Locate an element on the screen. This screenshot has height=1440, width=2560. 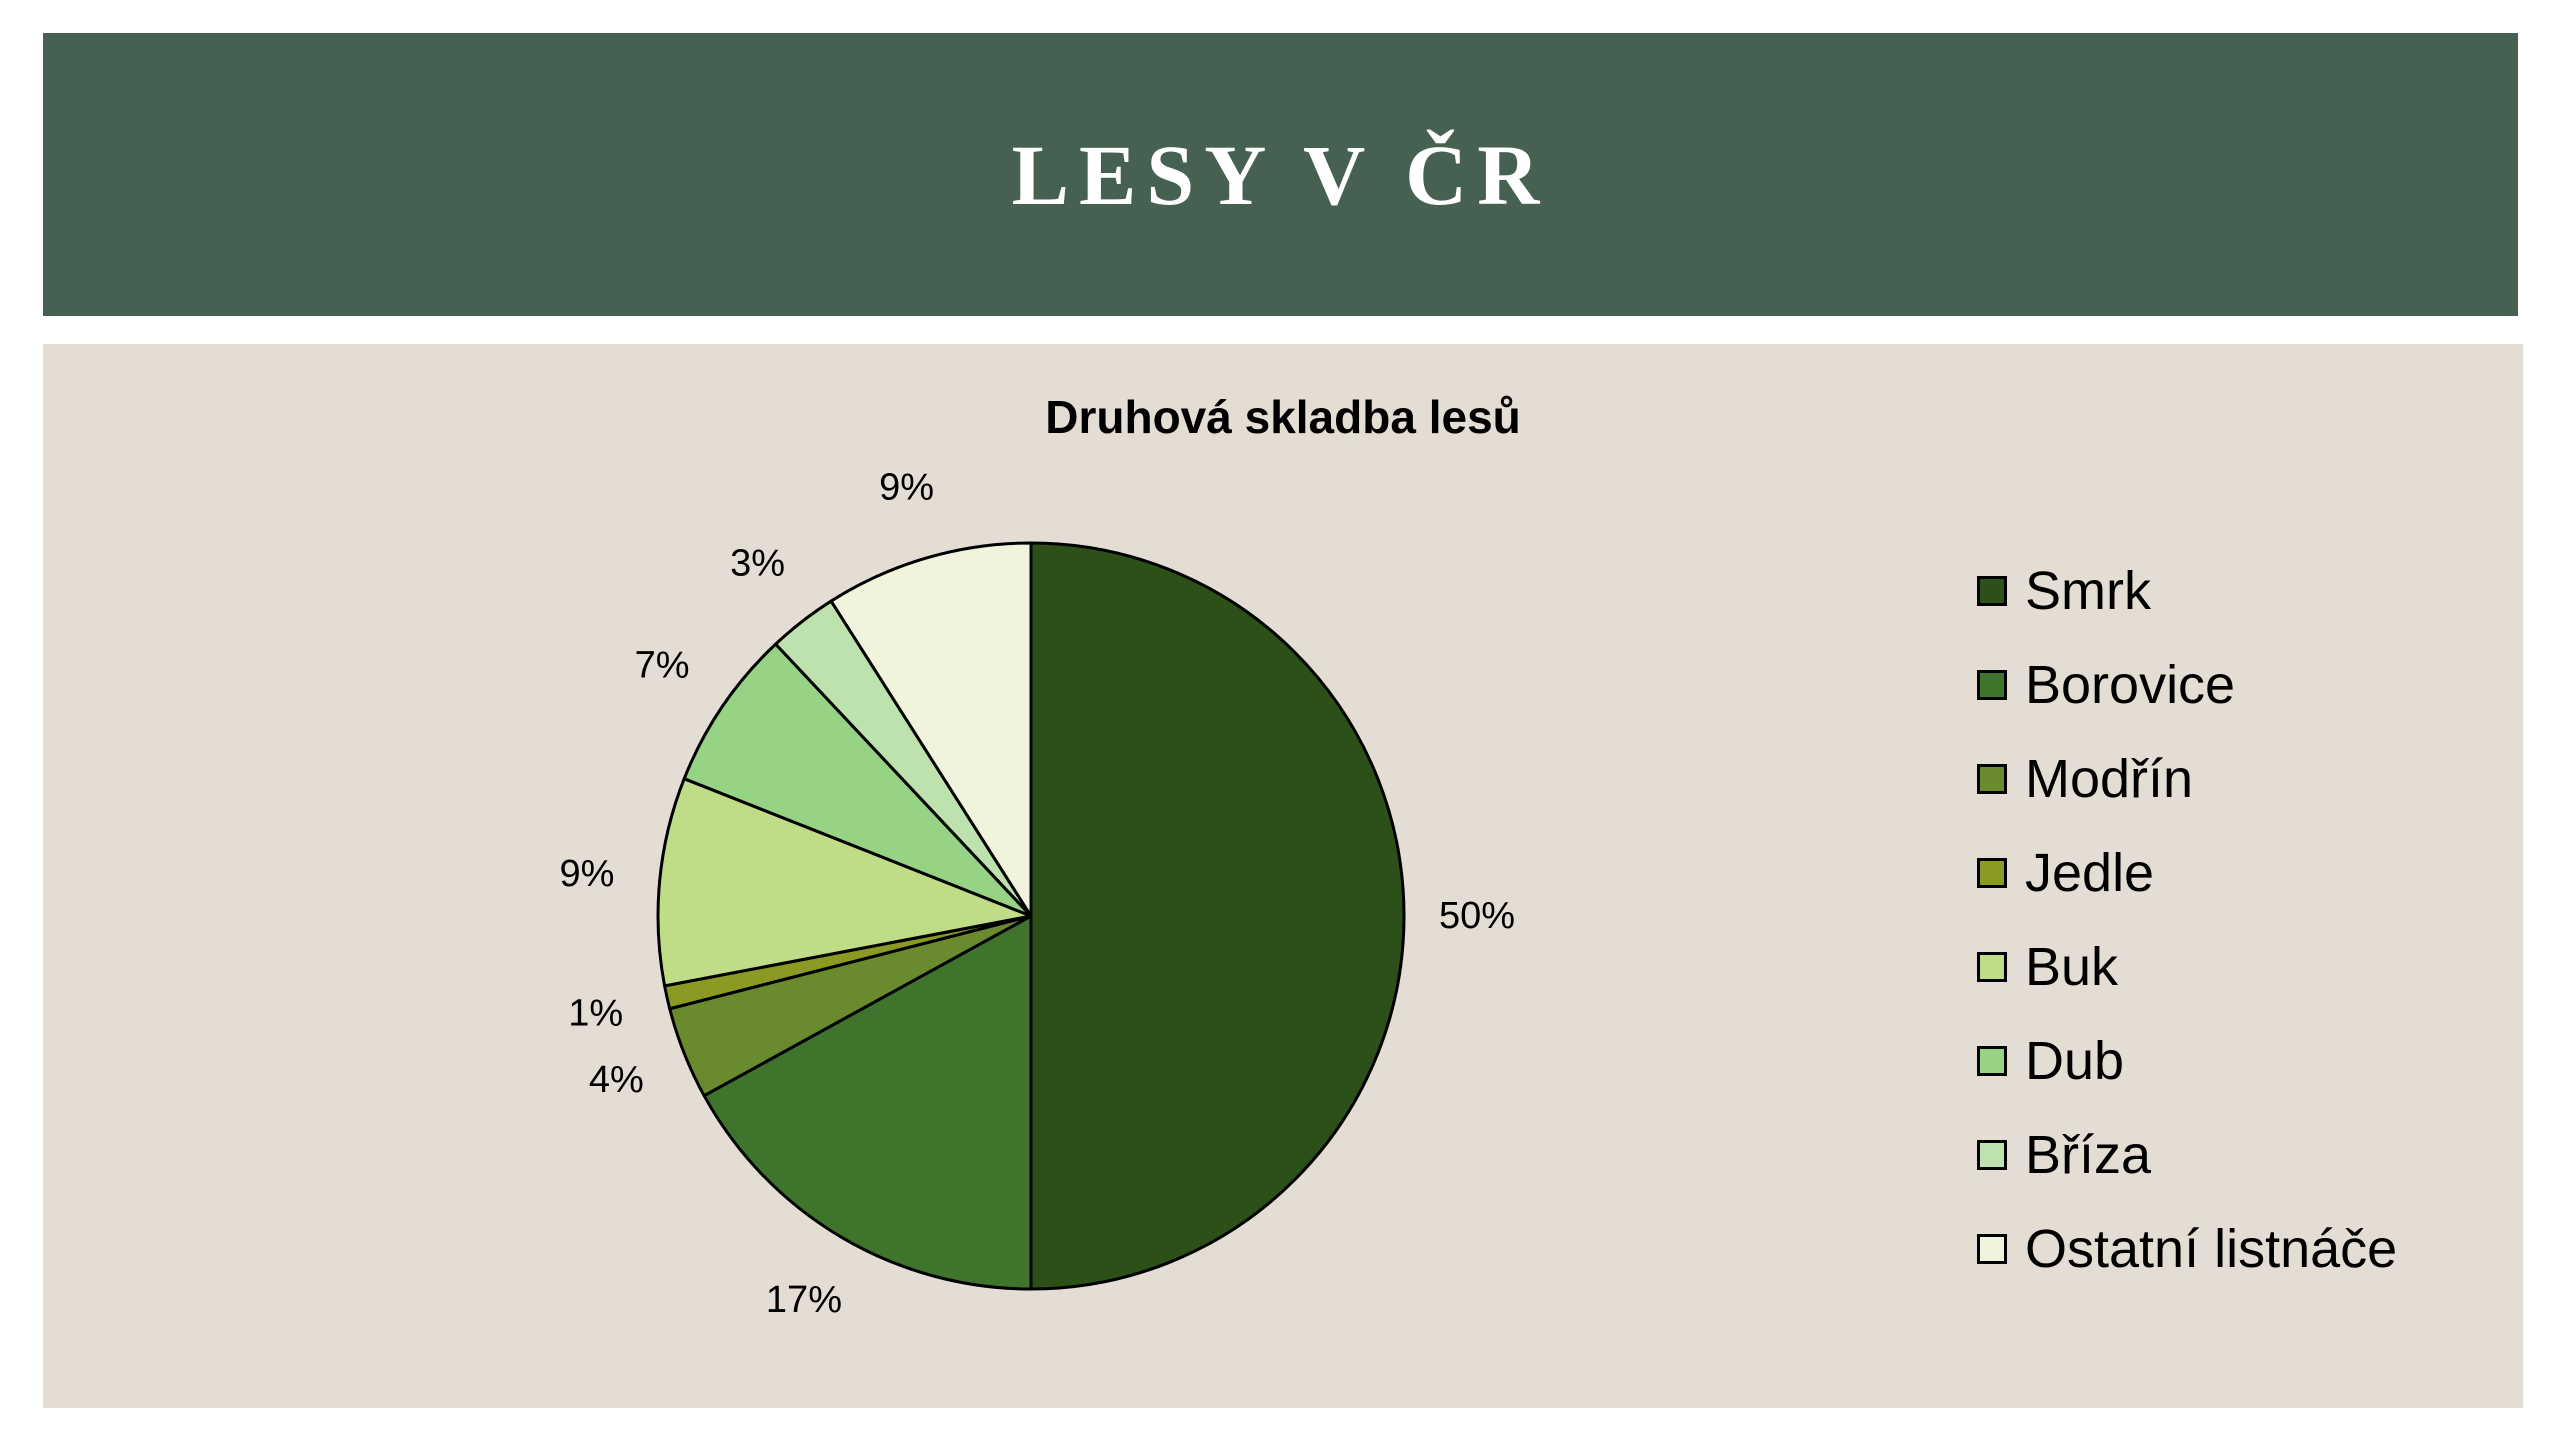
legend-item-1: Borovice is located at coordinates (2187, 685).